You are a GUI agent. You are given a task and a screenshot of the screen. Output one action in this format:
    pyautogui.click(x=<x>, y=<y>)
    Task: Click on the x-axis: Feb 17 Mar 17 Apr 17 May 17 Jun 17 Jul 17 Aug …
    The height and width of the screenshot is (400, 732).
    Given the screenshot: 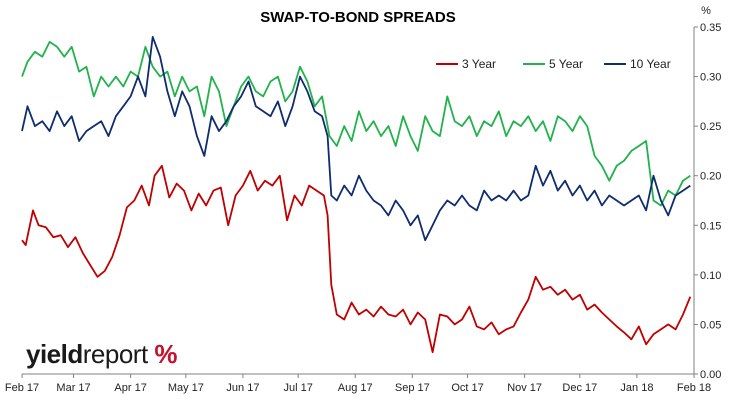 What is the action you would take?
    pyautogui.click(x=358, y=384)
    